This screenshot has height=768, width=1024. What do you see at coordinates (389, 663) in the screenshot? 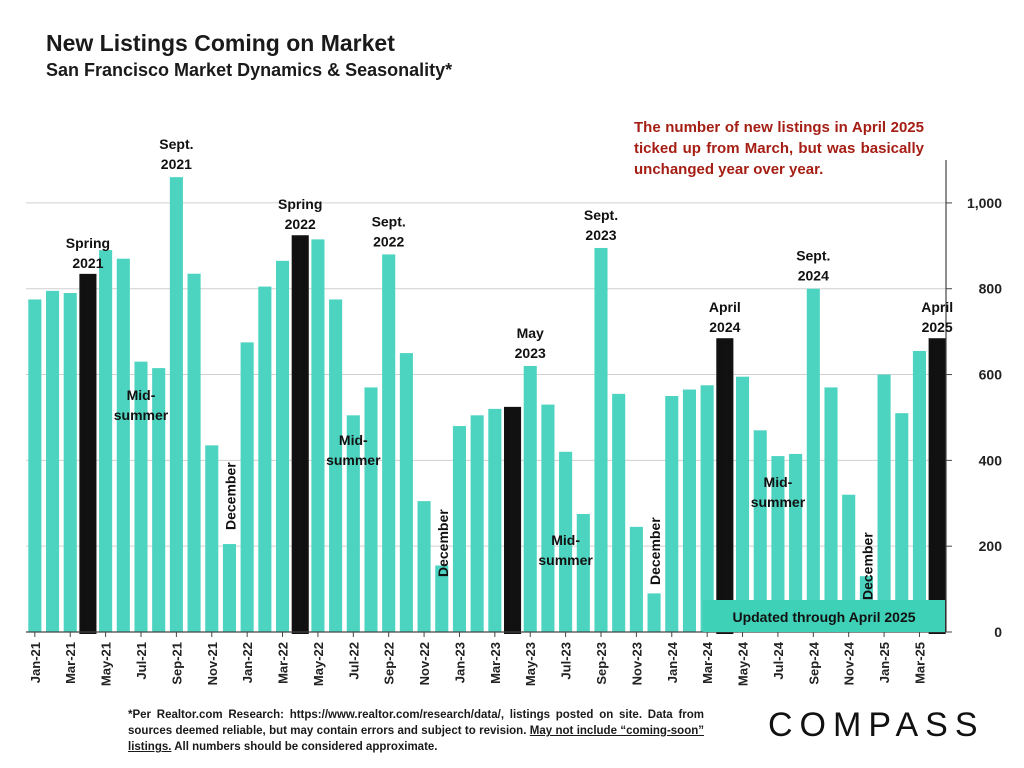
I see `x-tick-label: Sep-22` at bounding box center [389, 663].